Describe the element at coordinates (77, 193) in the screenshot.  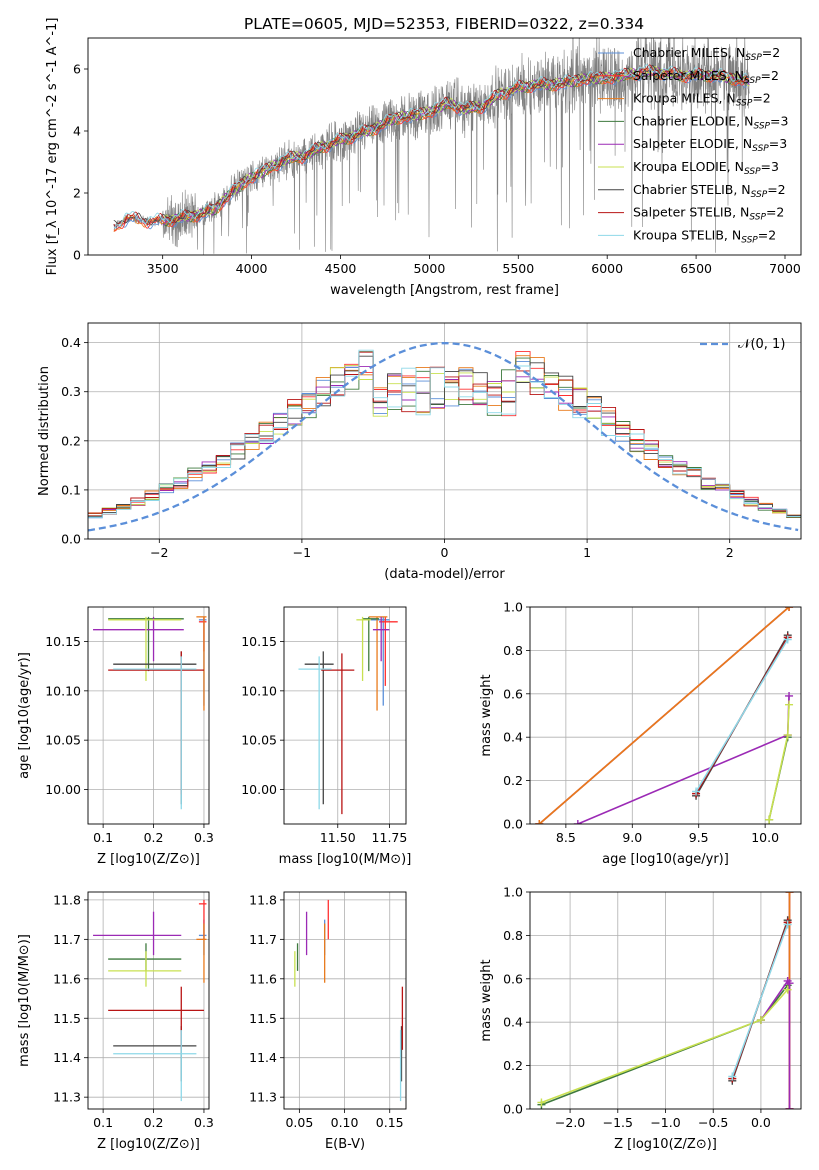
I see `y-tick-label: 2` at that location.